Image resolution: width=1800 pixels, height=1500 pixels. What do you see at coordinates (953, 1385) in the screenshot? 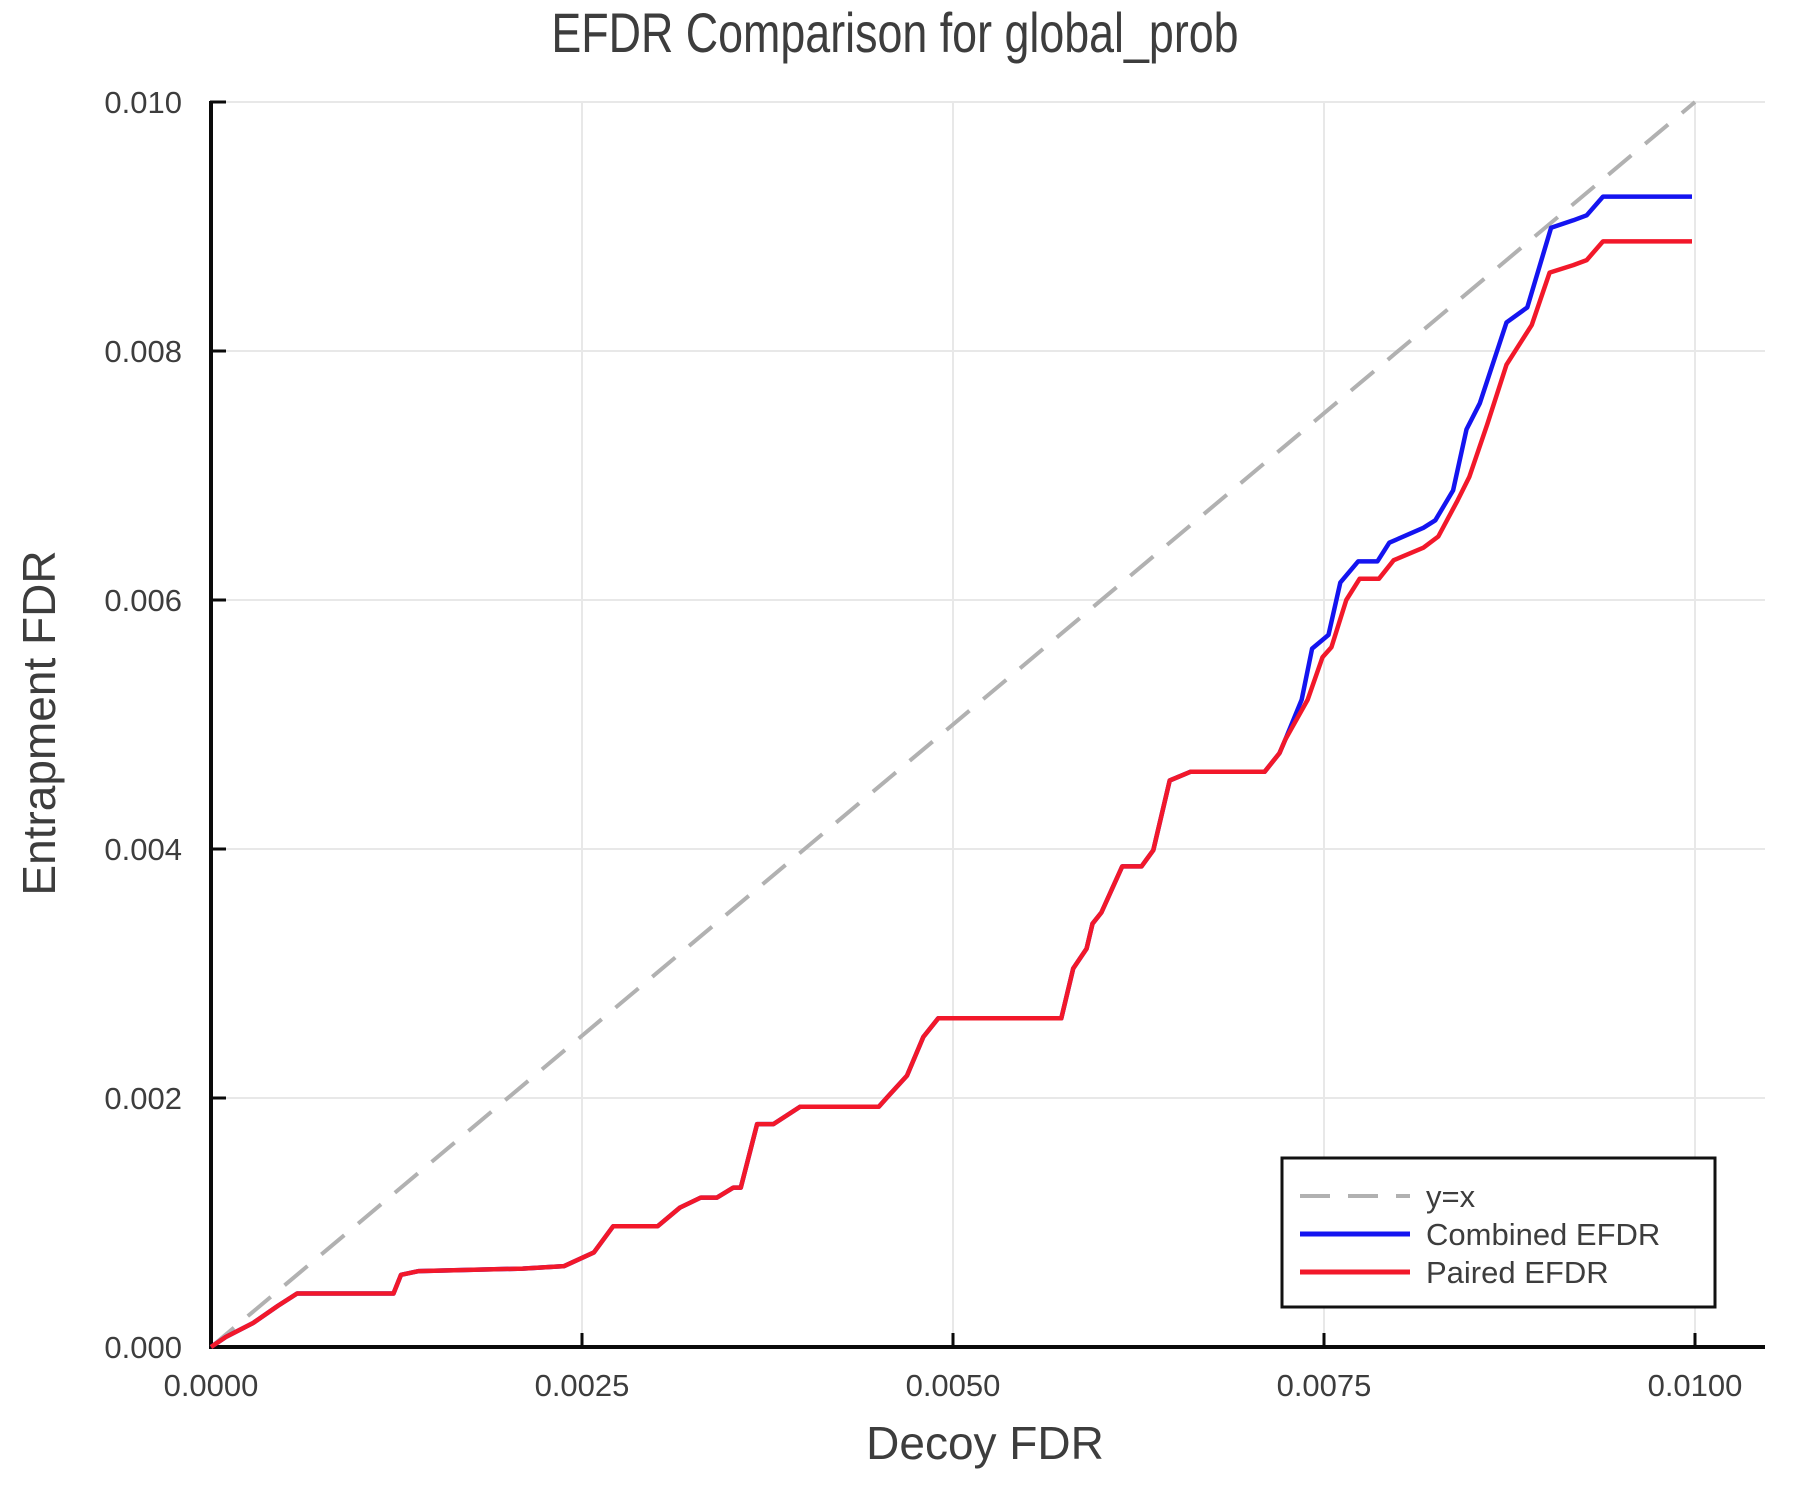
I see `x-tick-label-0.0050: 0.0050` at bounding box center [953, 1385].